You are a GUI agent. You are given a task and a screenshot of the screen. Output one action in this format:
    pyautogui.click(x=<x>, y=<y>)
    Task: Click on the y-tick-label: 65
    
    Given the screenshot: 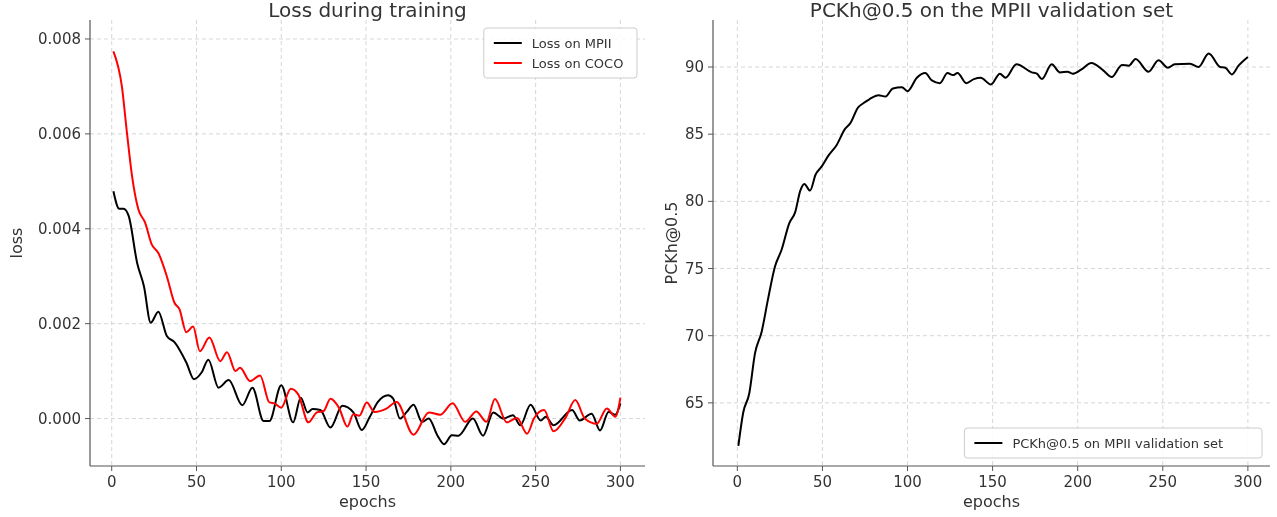 What is the action you would take?
    pyautogui.click(x=694, y=402)
    